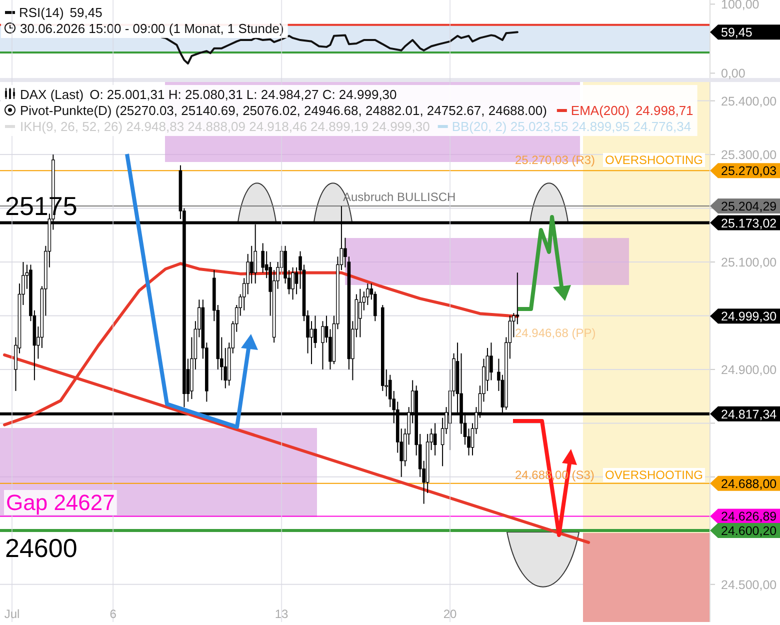 The width and height of the screenshot is (780, 625). I want to click on text: 59,45, so click(736, 33).